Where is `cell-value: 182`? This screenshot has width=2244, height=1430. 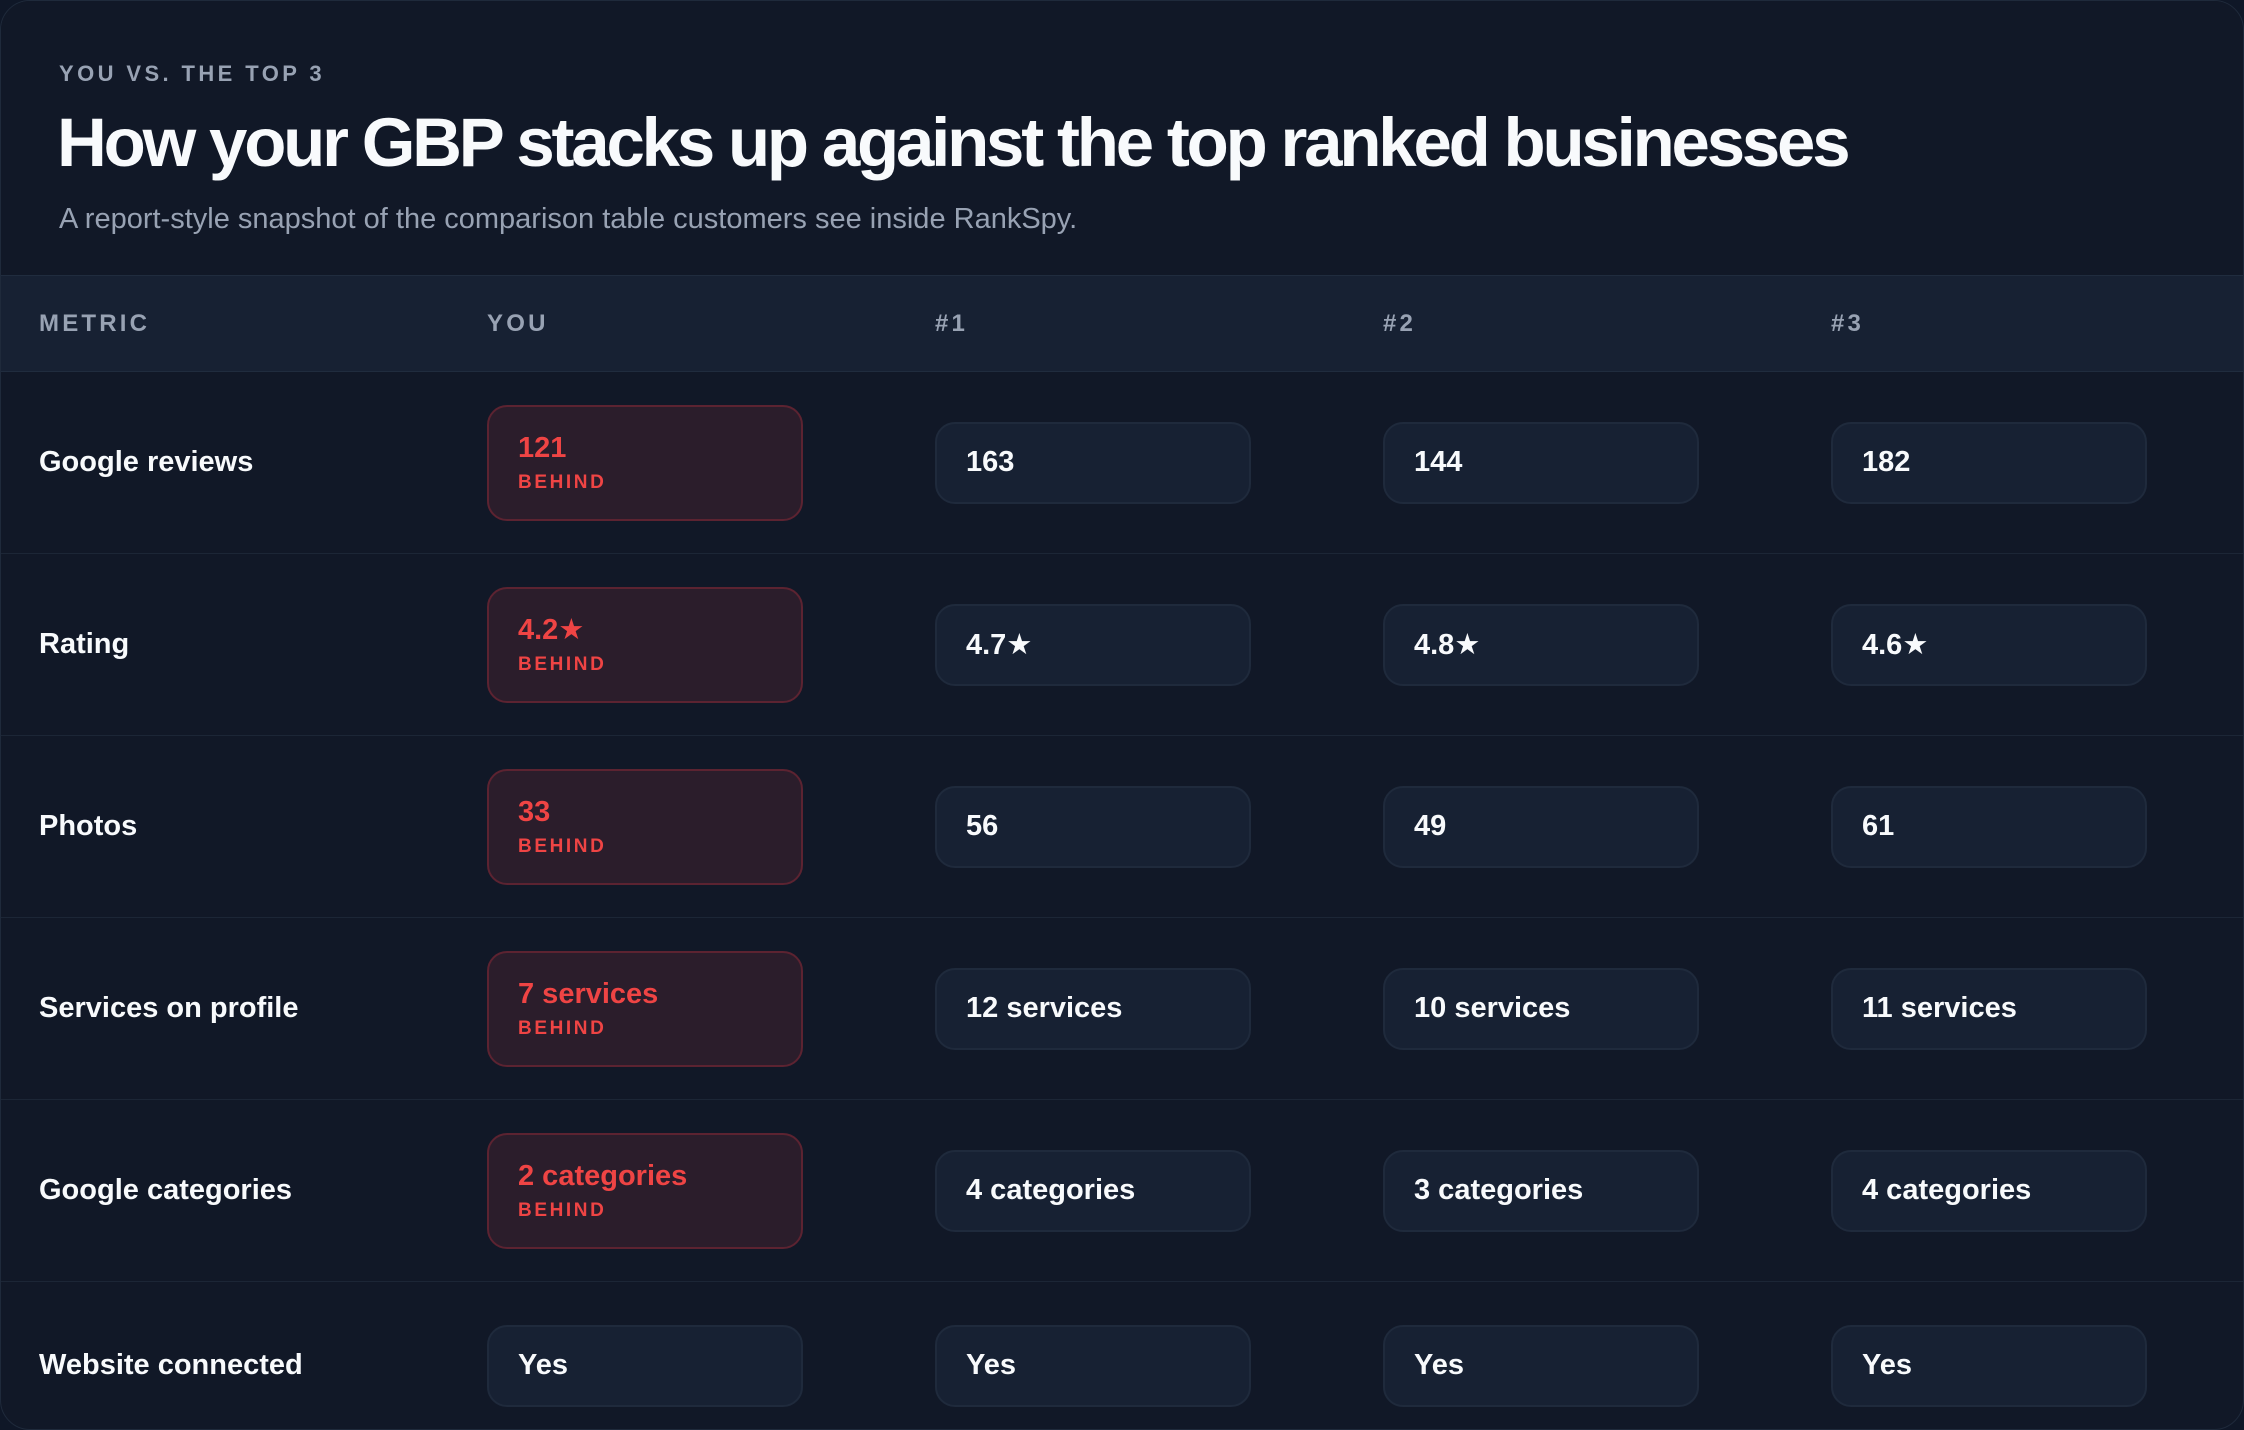
cell-value: 182 is located at coordinates (1886, 462).